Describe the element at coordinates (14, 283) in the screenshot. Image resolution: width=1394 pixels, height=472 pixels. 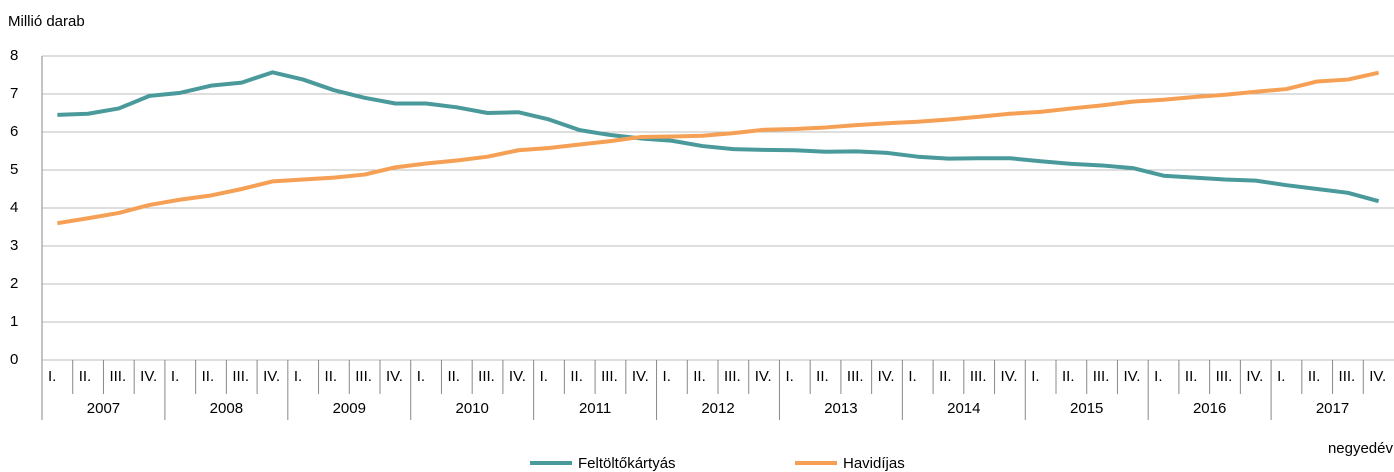
I see `y-tick-label: 2` at that location.